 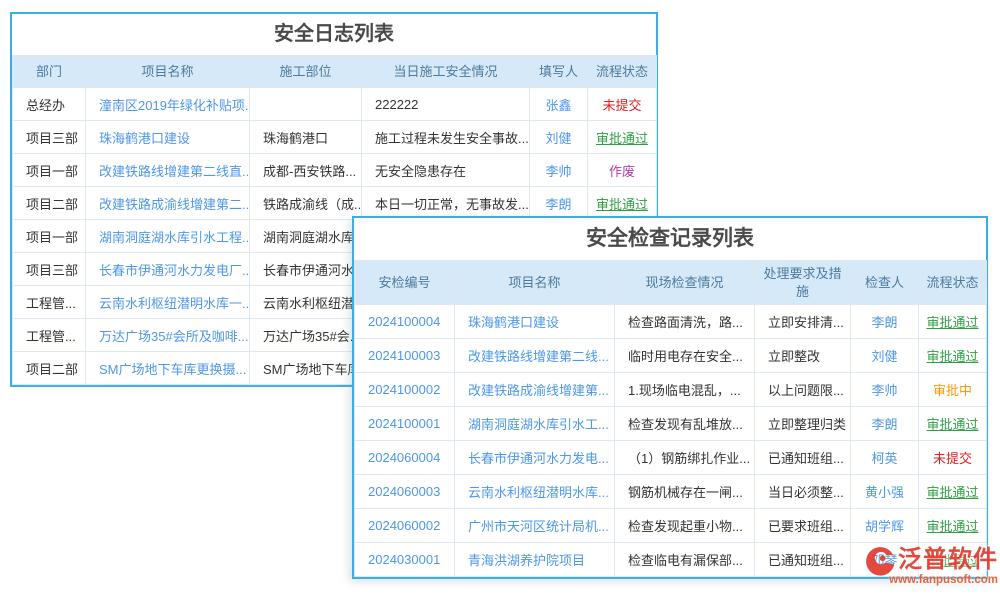 What do you see at coordinates (305, 368) in the screenshot?
I see `table-cell: SM广场地下车库` at bounding box center [305, 368].